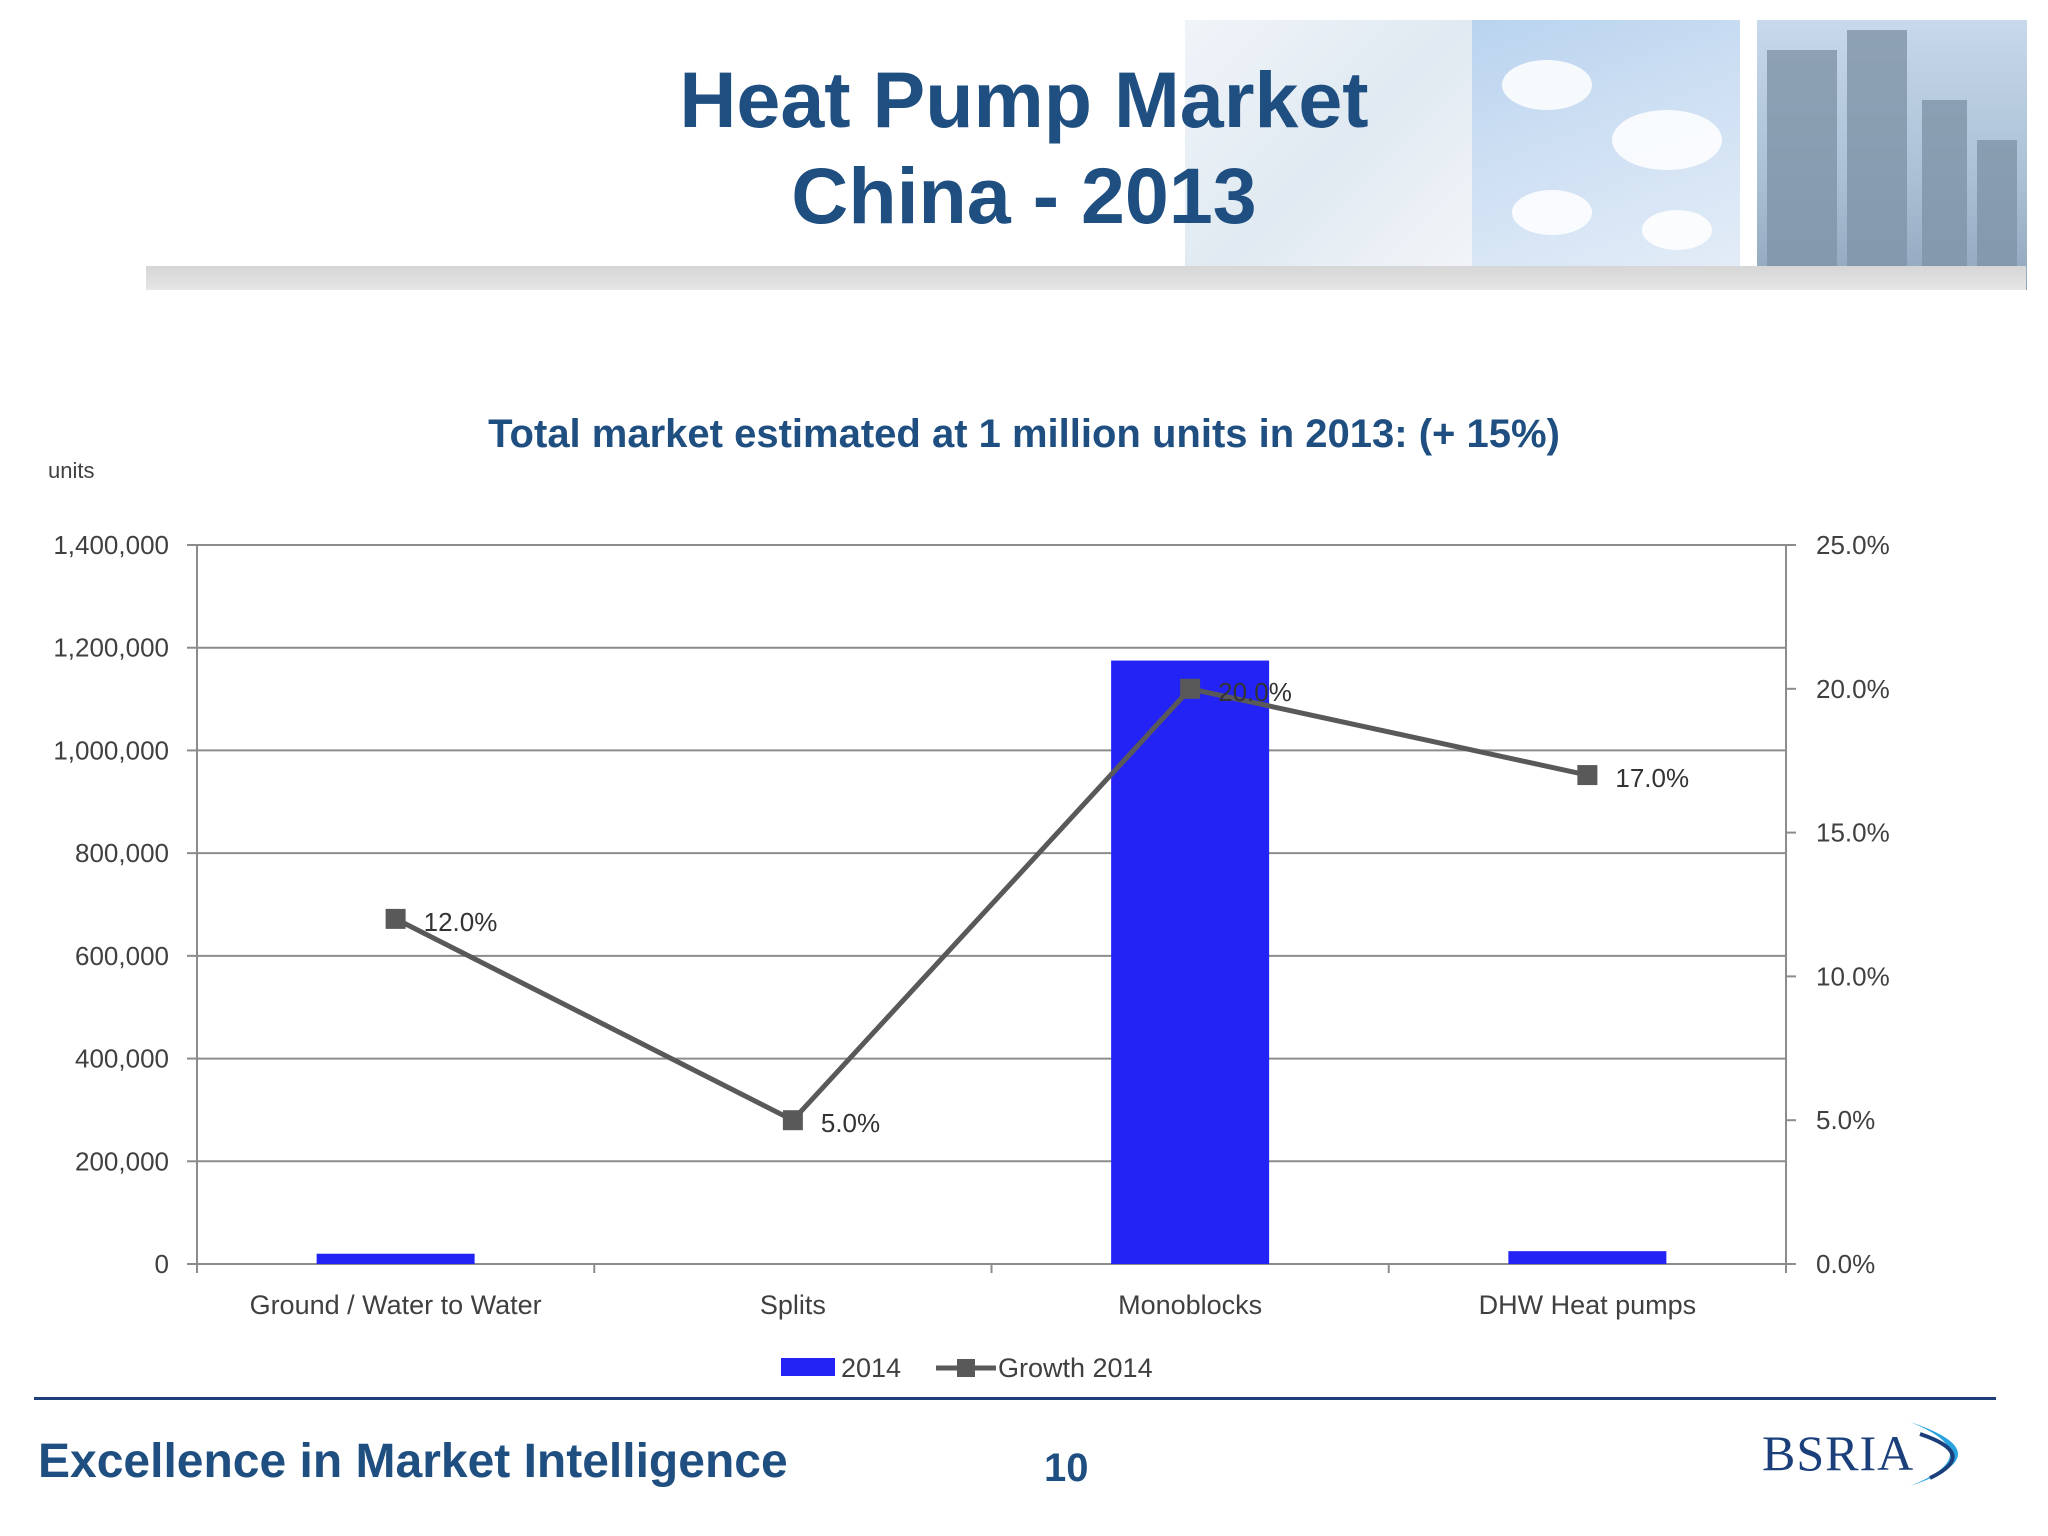 This screenshot has height=1536, width=2048. Describe the element at coordinates (162, 1264) in the screenshot. I see `y-left-tick-label: 0` at that location.